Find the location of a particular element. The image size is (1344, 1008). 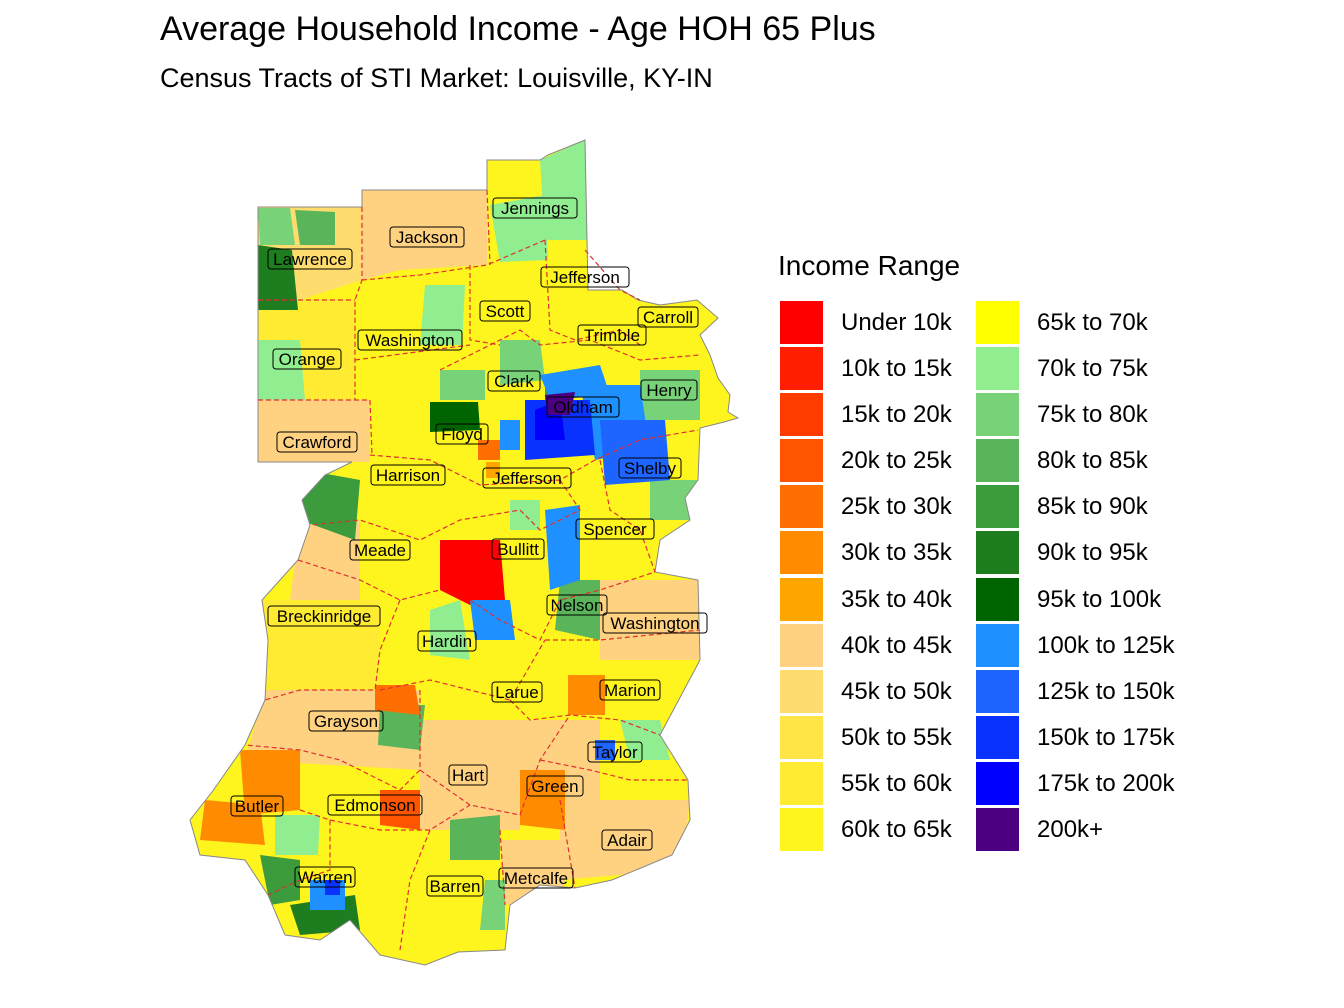

county-label: Harrison is located at coordinates (408, 475).